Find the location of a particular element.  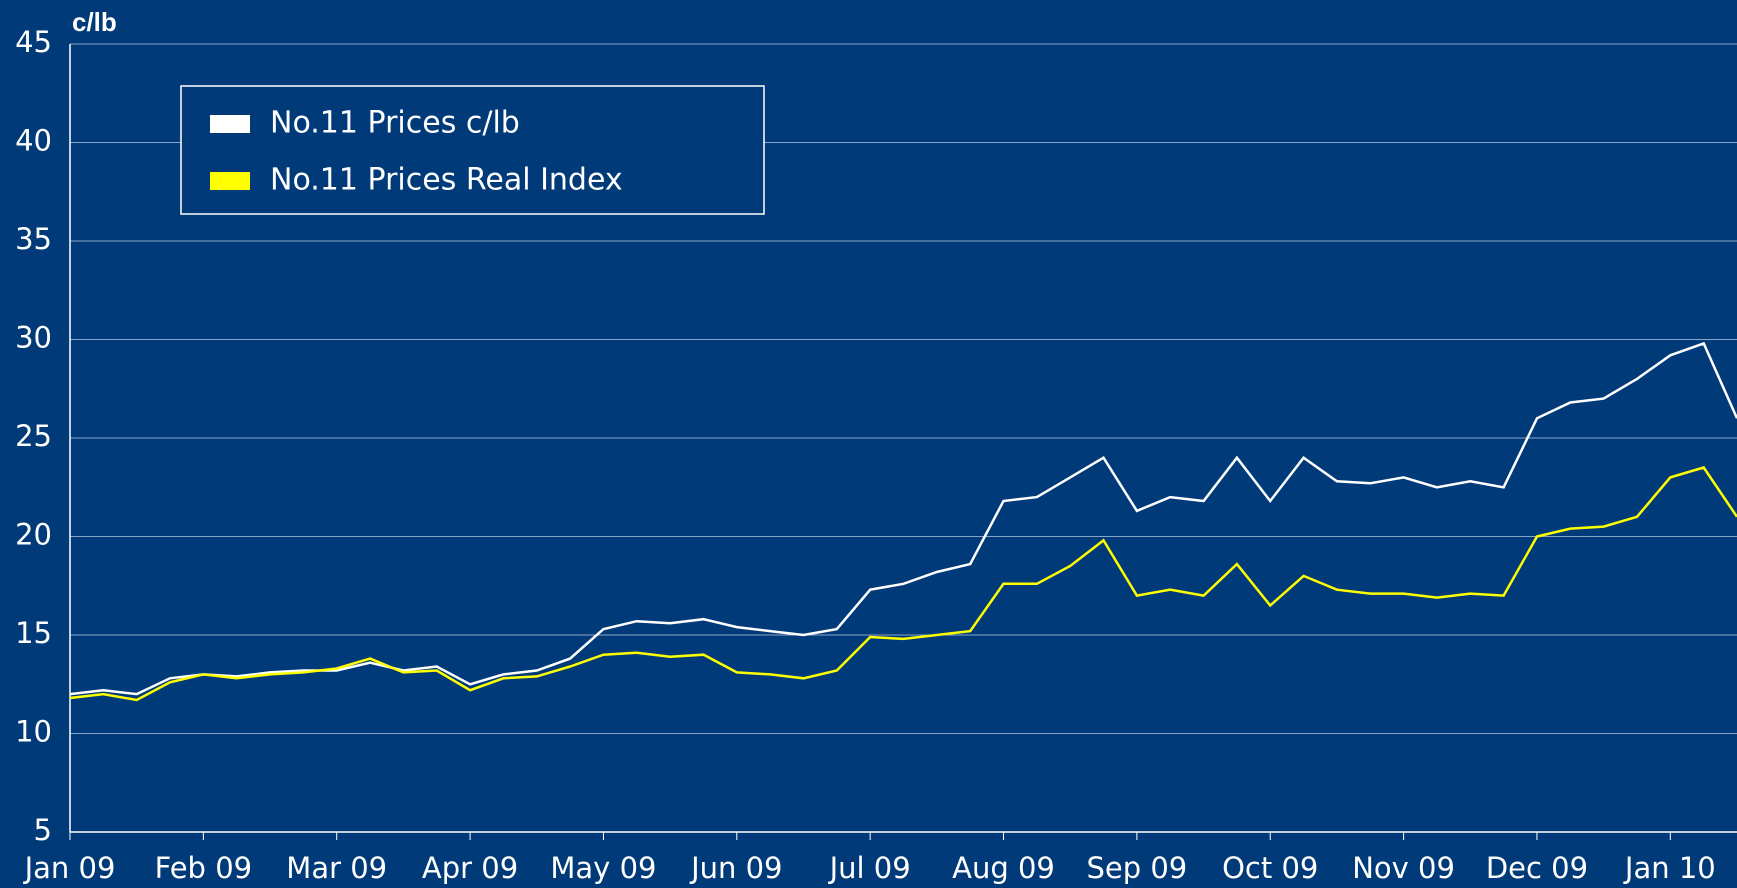

x-tick-label: May 09 is located at coordinates (603, 868).